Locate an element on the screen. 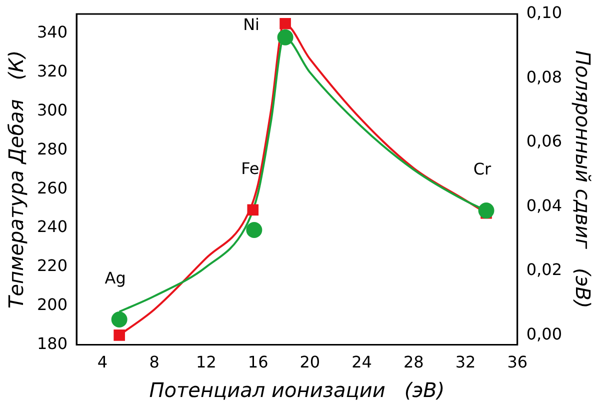 This screenshot has height=408, width=601. y-tick-label: 340 is located at coordinates (52, 32).